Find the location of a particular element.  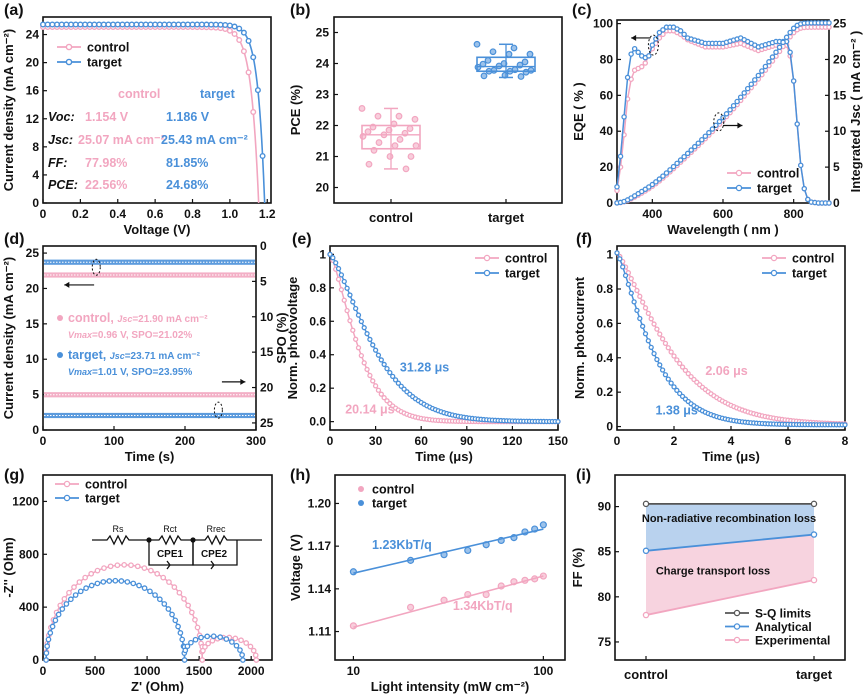

y-tick-label-right: 25 is located at coordinates (840, 24).